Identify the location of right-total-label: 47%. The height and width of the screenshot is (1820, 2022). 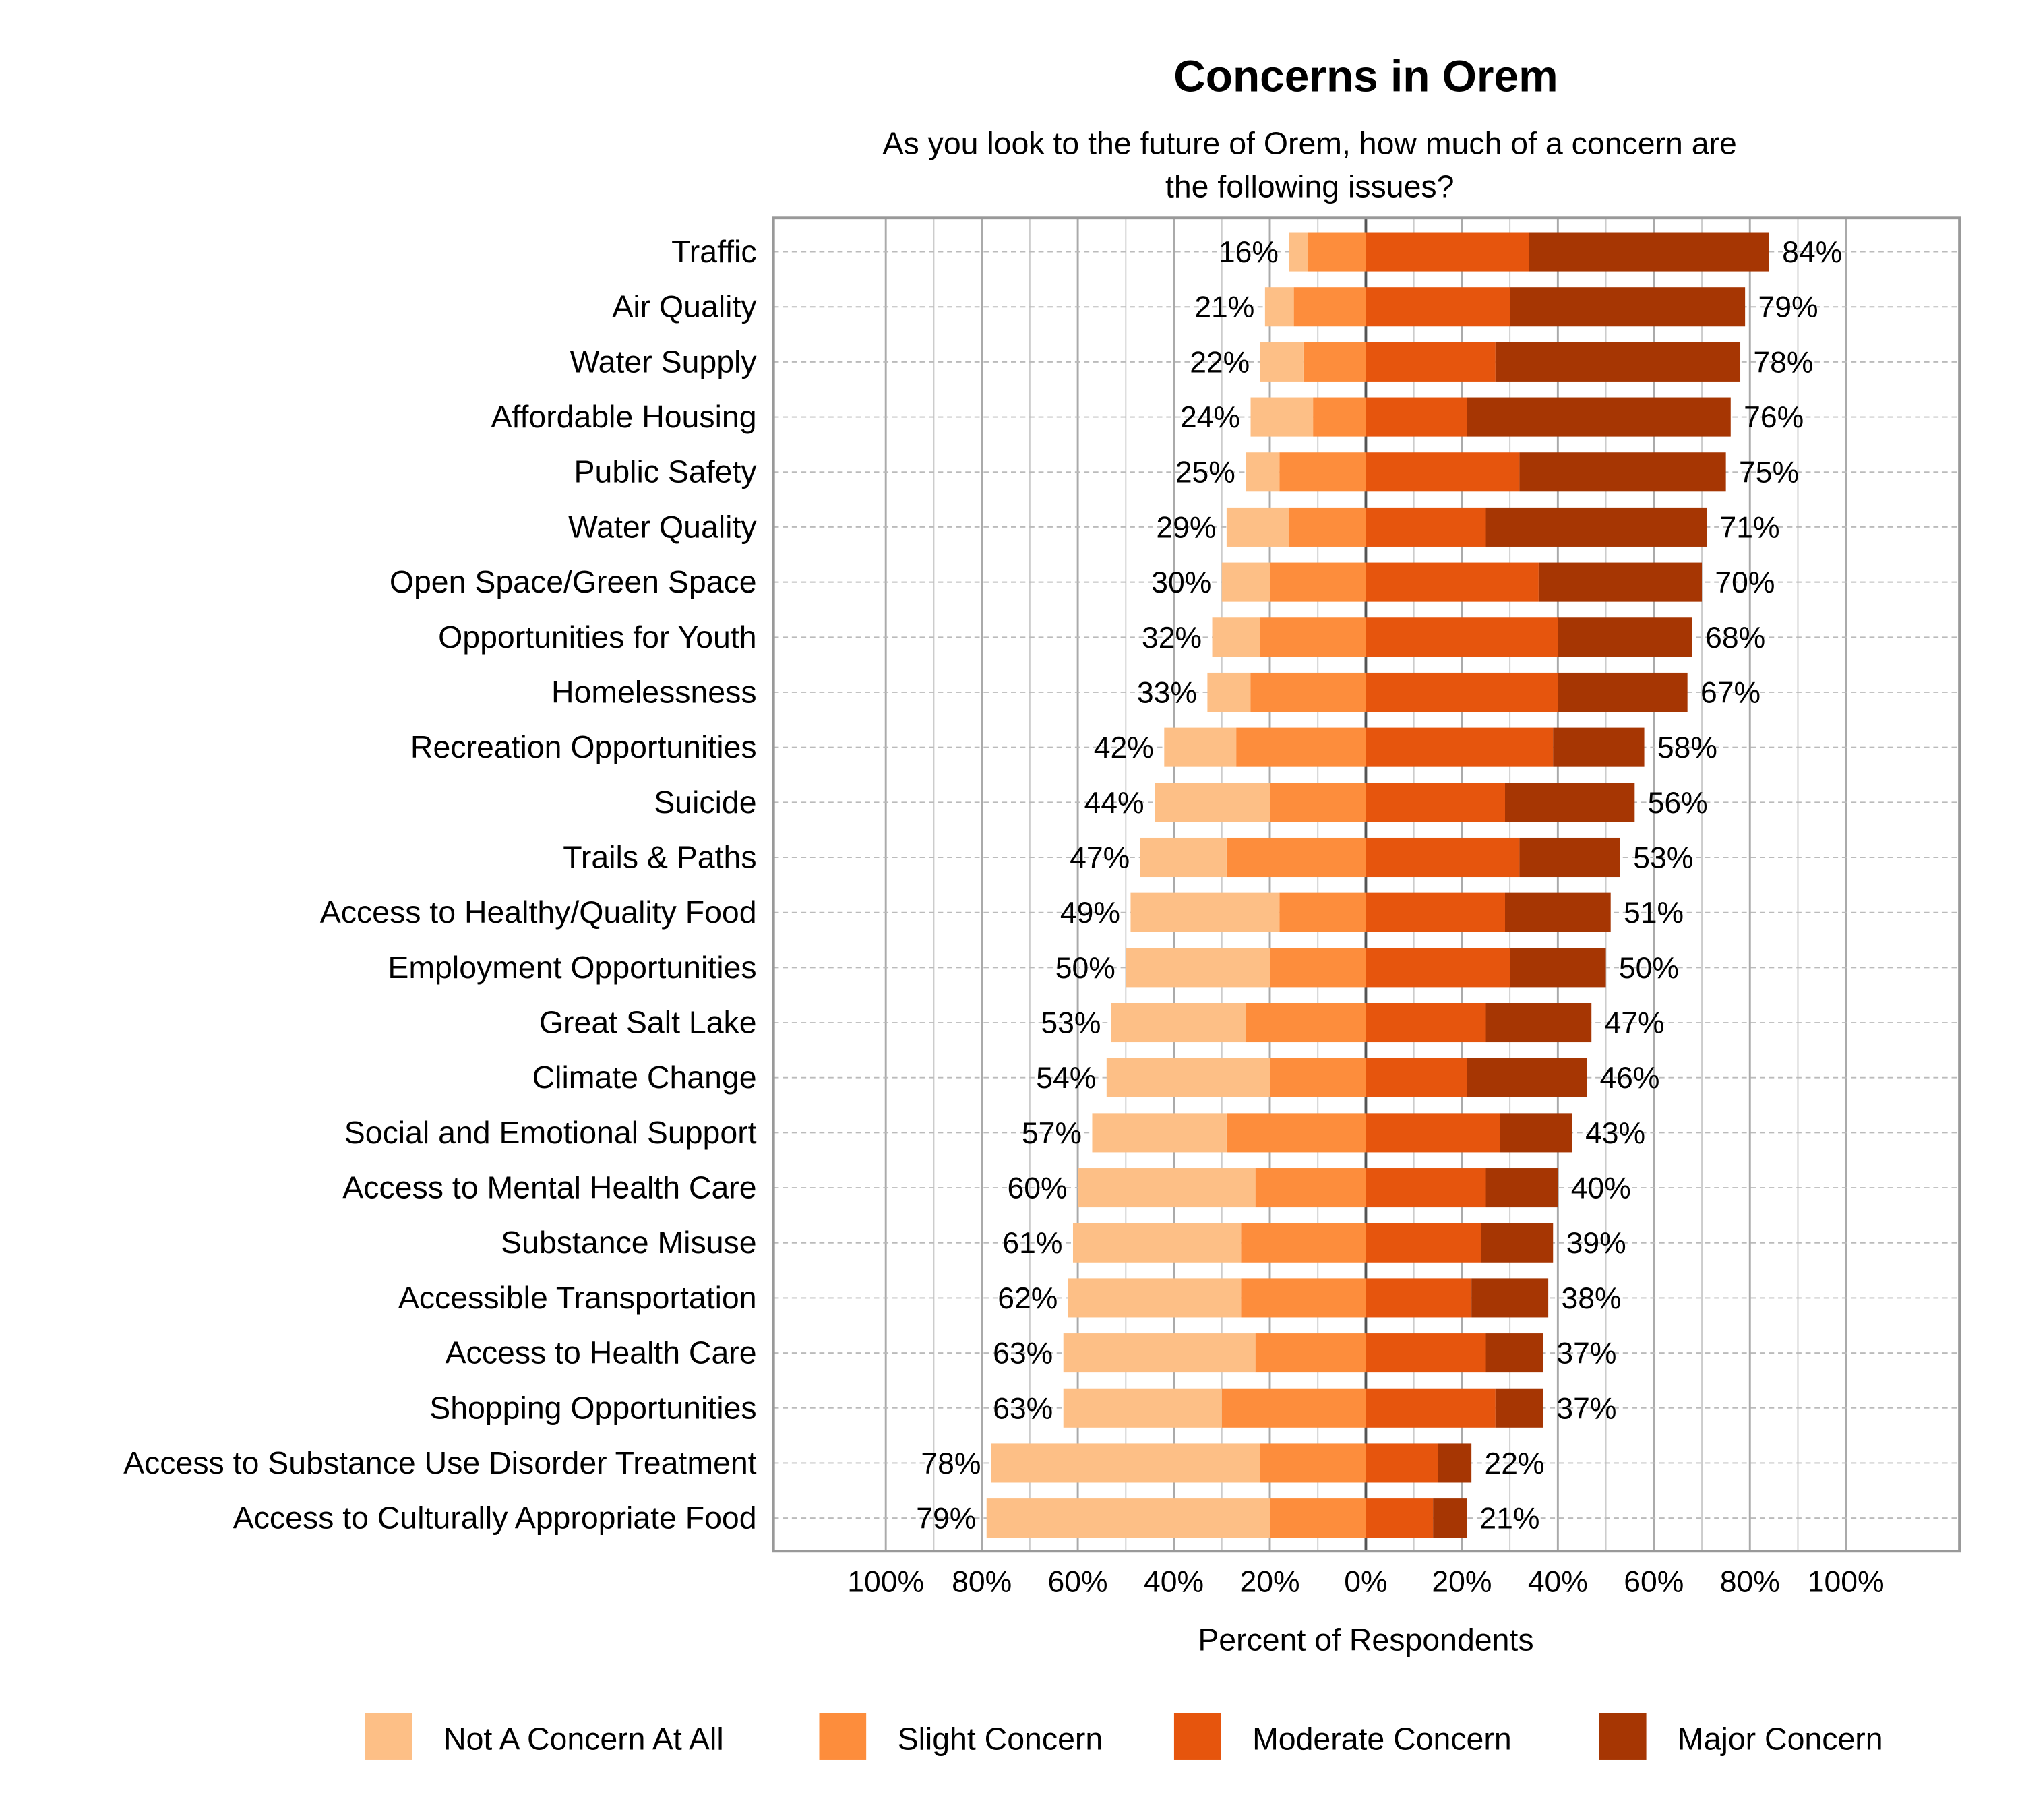
(1635, 1024).